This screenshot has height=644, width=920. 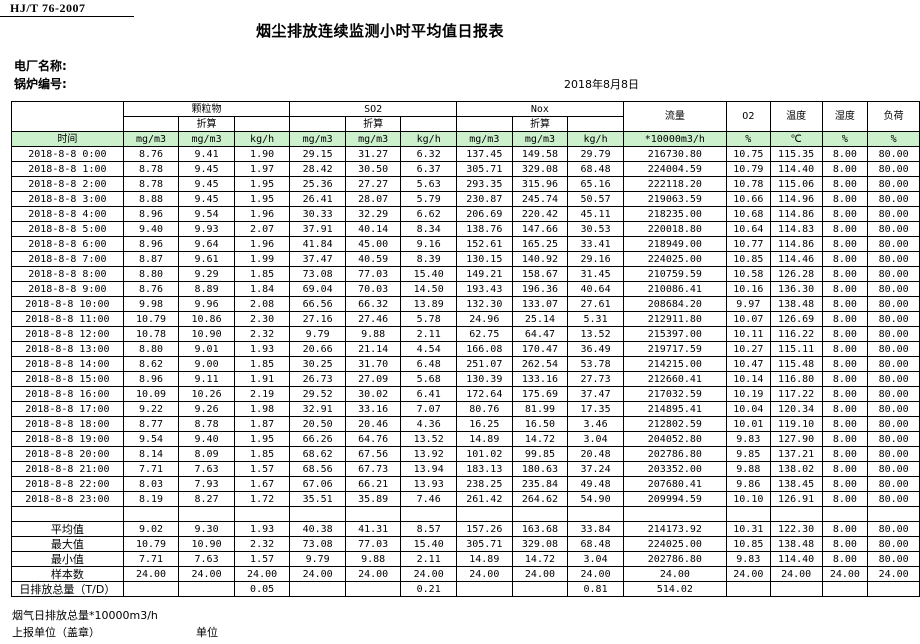 I want to click on cell-nox-1: 149.58, so click(x=540, y=154).